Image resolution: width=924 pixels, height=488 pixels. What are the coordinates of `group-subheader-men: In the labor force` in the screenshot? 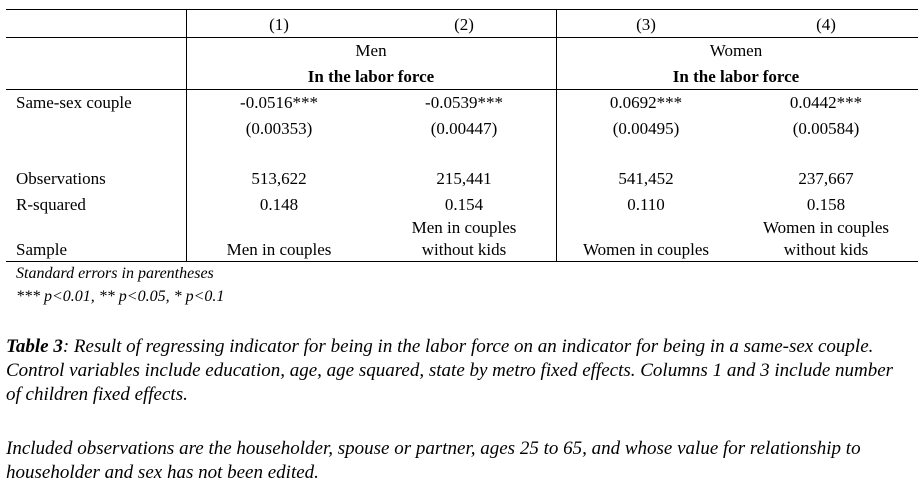 It's located at (371, 76).